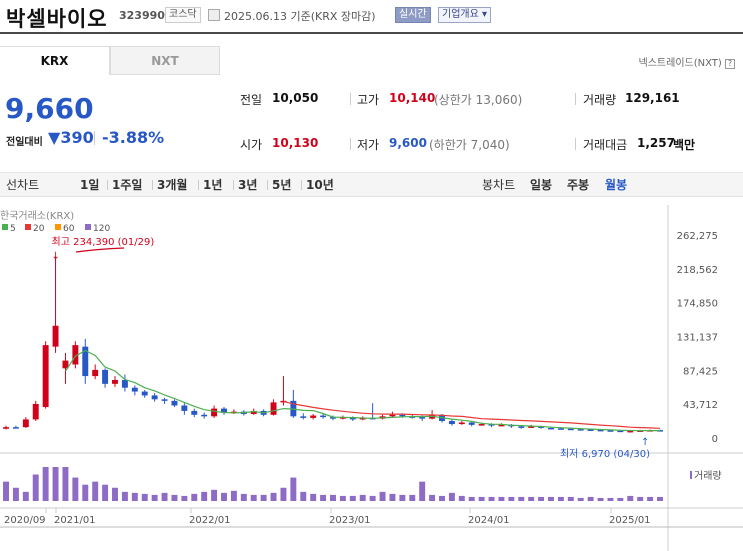  What do you see at coordinates (465, 15) in the screenshot?
I see `company-overview-button: 기업개요 ▾` at bounding box center [465, 15].